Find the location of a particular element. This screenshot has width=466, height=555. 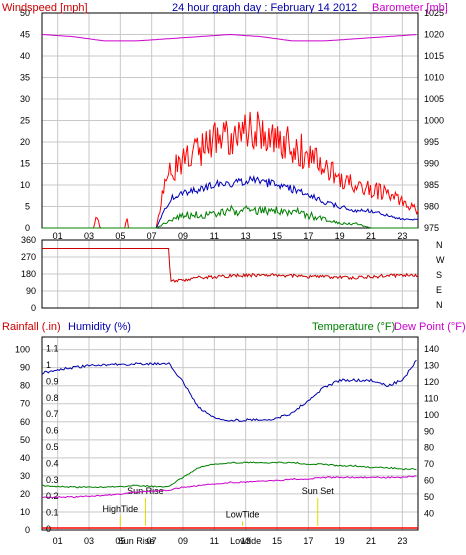

barometer-tick-label: 1005 is located at coordinates (434, 99).